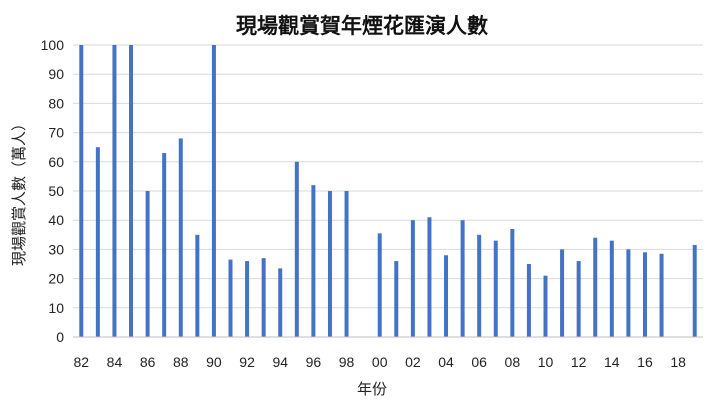 The width and height of the screenshot is (724, 410). Describe the element at coordinates (645, 362) in the screenshot. I see `x-tick-label-16: 16` at that location.